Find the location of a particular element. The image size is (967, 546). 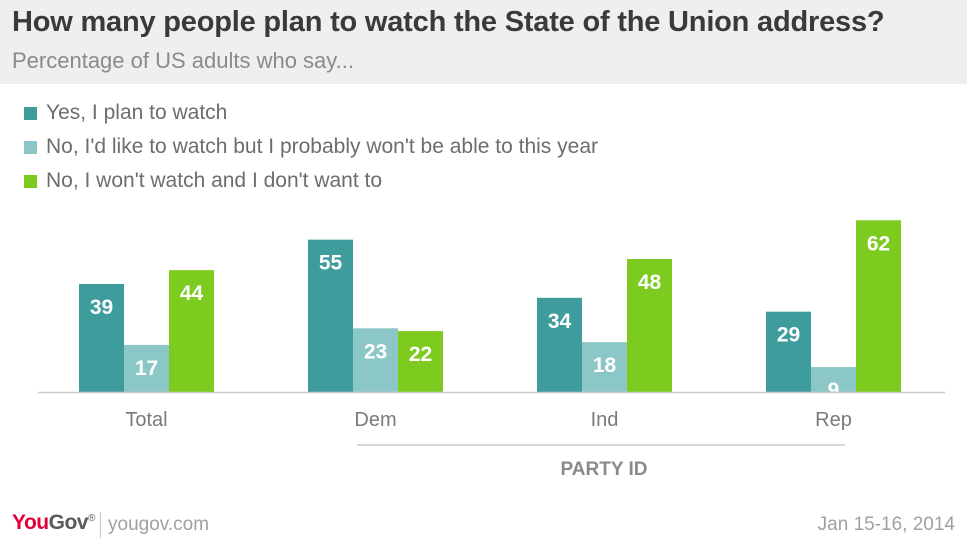

footer-site: yougov.com is located at coordinates (159, 524).